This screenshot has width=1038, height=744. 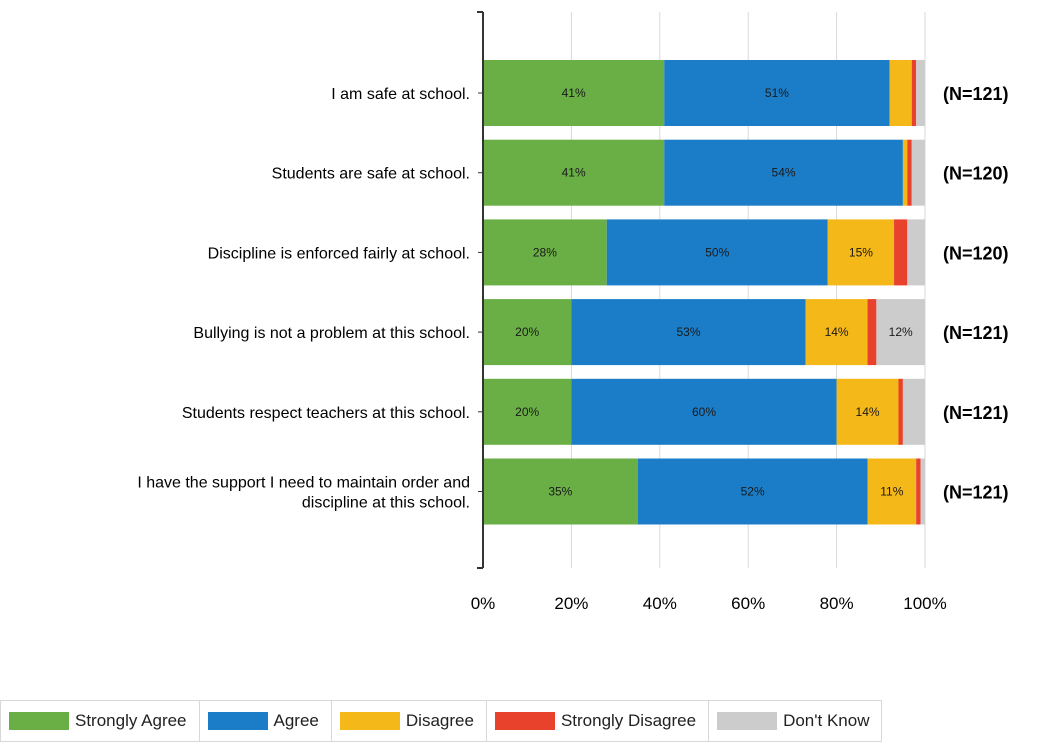 I want to click on data-label: 51%, so click(x=777, y=93).